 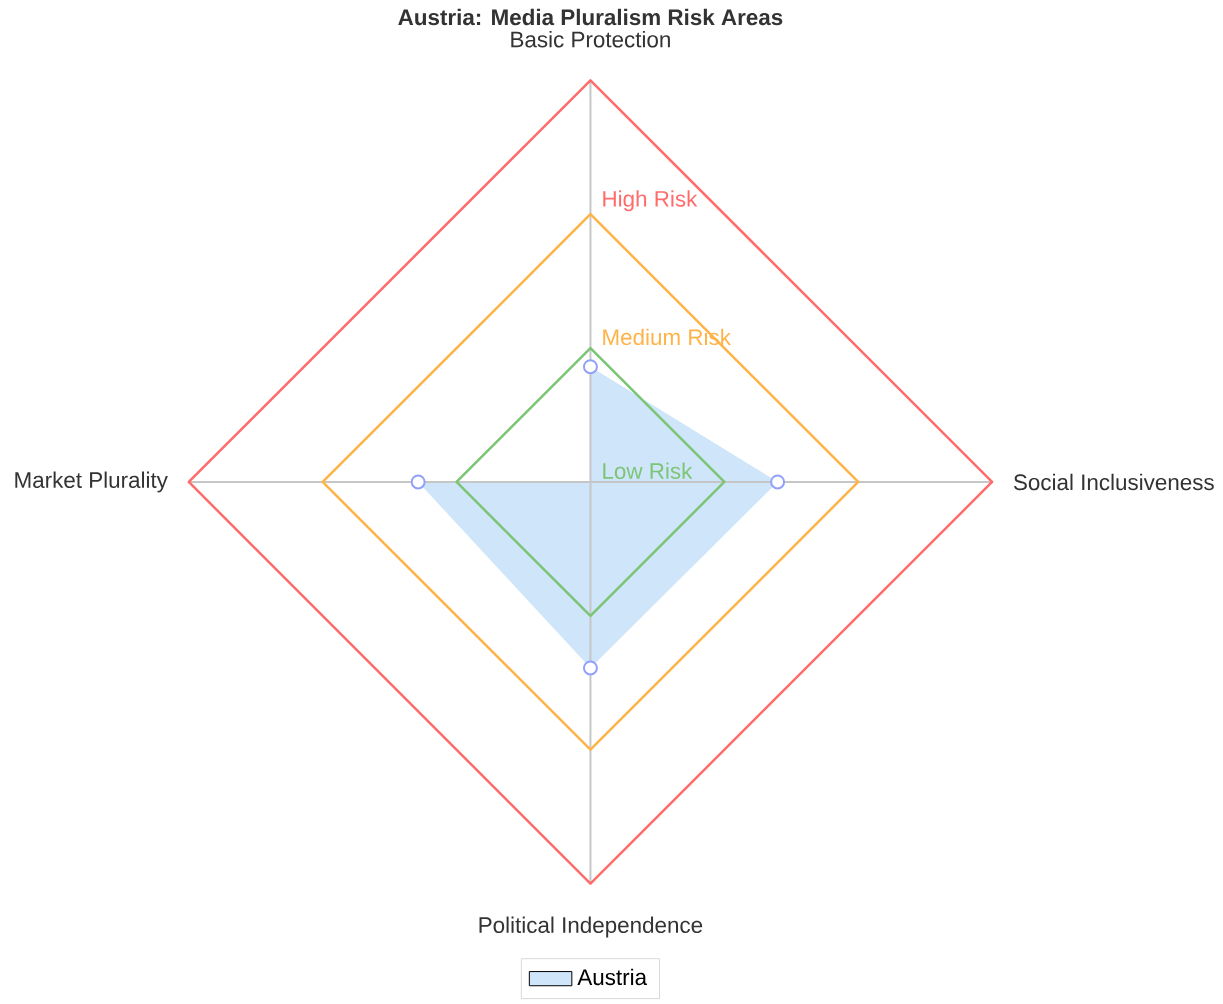 I want to click on legend-label: Austria, so click(x=612, y=977).